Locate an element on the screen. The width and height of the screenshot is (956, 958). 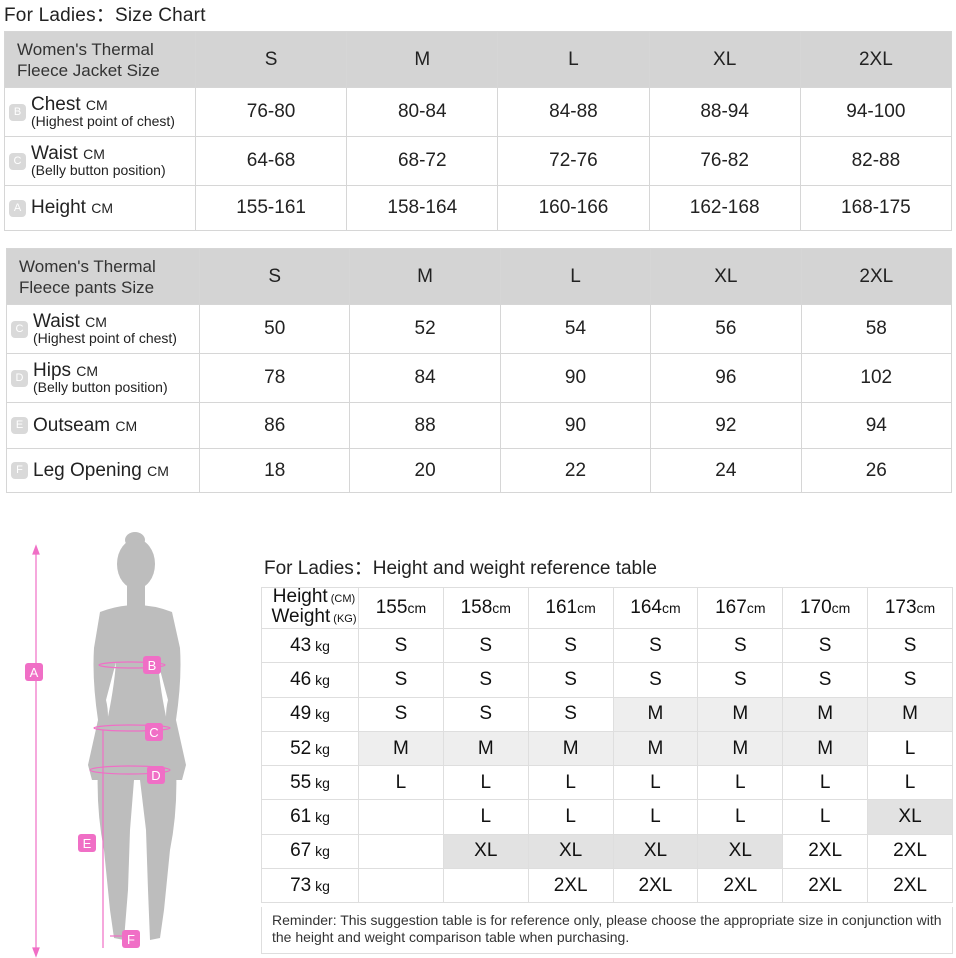
size-value: 80-84 is located at coordinates (422, 112).